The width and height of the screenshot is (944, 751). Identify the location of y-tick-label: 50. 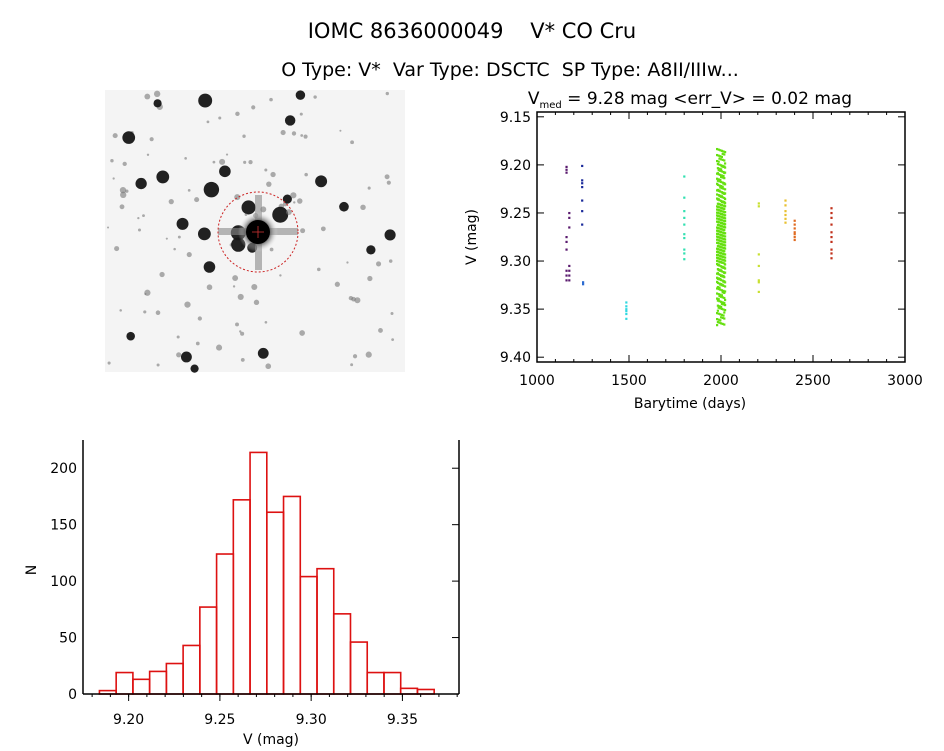
(68, 639).